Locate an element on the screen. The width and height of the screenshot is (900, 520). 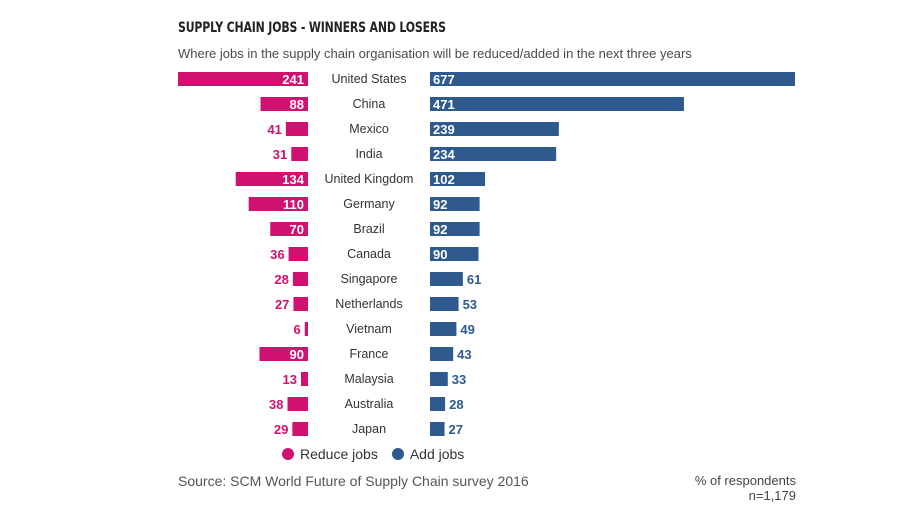
add-value-label: 49 is located at coordinates (467, 329).